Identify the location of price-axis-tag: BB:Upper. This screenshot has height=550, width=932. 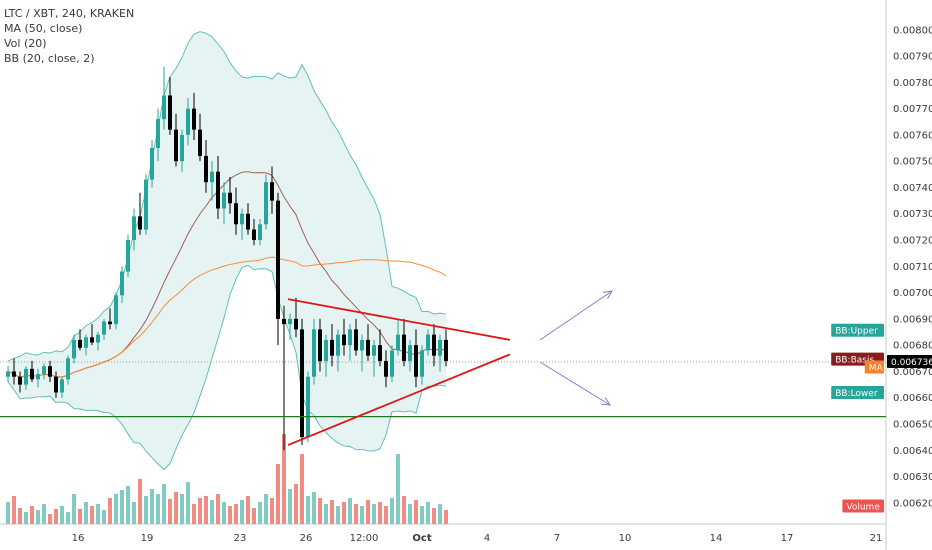
(857, 330).